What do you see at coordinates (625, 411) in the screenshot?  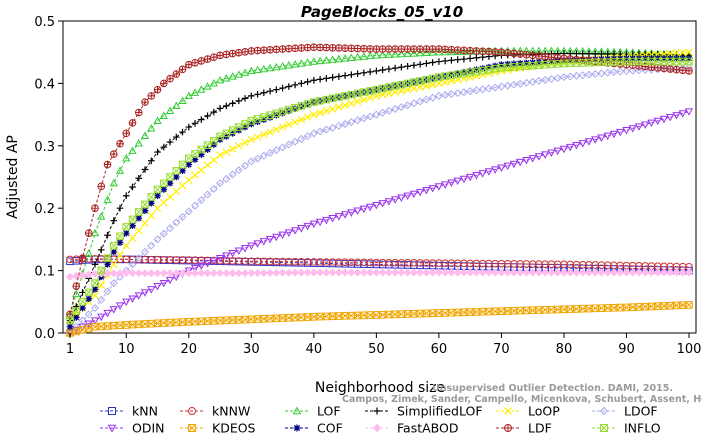 I see `legend-item-ldof: LDOF` at bounding box center [625, 411].